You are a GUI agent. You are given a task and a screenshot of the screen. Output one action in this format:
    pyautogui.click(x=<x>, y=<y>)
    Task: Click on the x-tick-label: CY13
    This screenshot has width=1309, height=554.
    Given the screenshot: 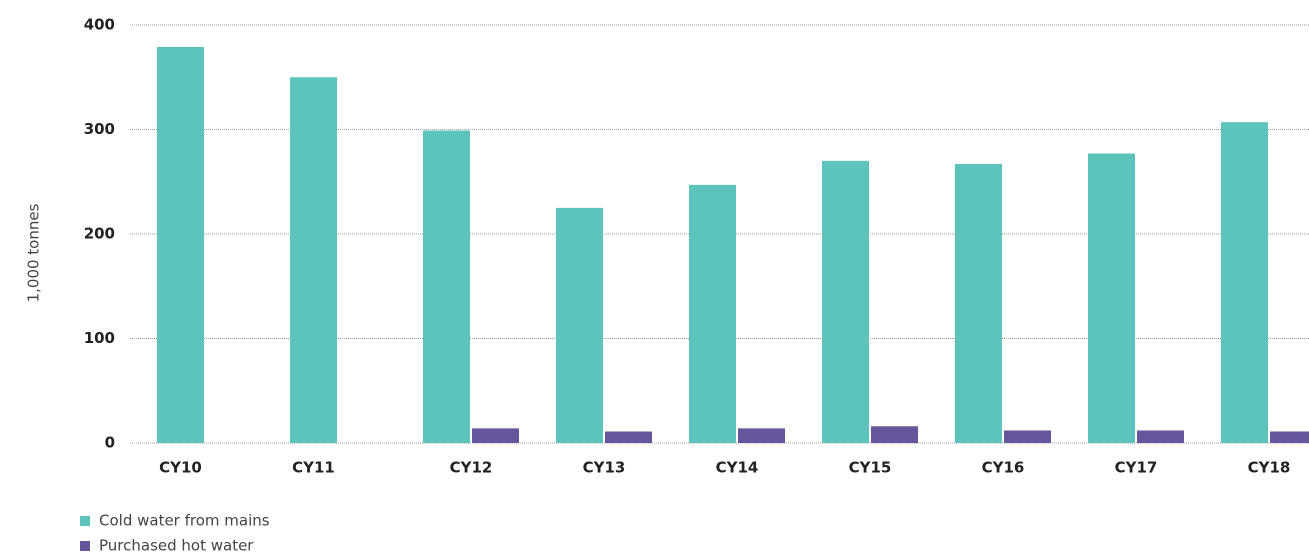 What is the action you would take?
    pyautogui.click(x=604, y=468)
    